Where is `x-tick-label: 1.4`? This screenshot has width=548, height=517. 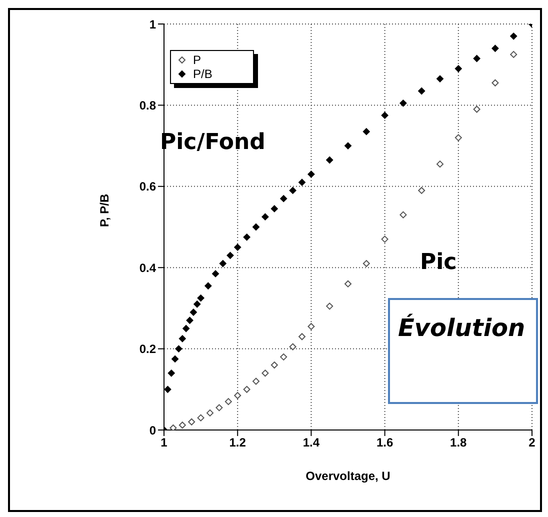 x-tick-label: 1.4 is located at coordinates (311, 443).